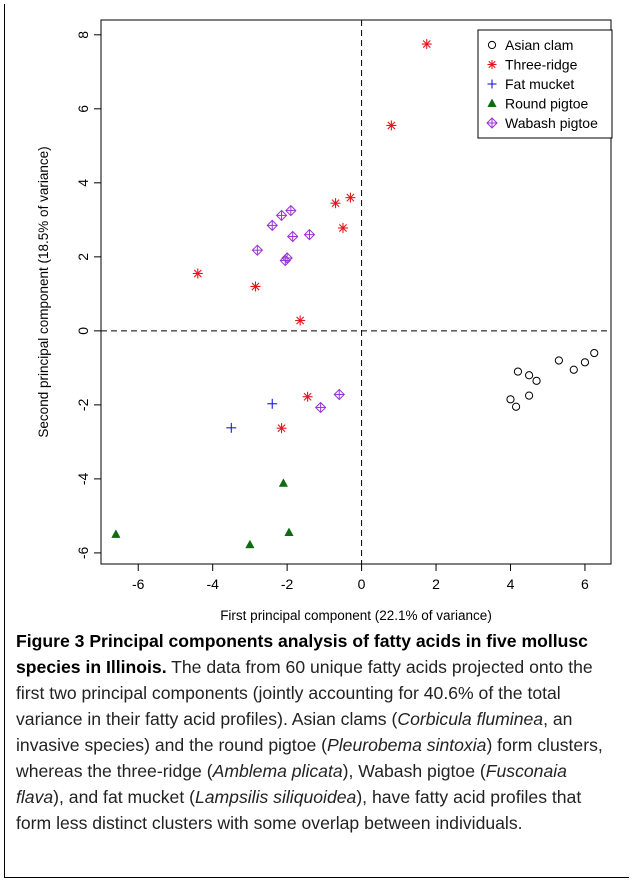  Describe the element at coordinates (124, 797) in the screenshot. I see `caption-text: ), and fat mucket (` at that location.